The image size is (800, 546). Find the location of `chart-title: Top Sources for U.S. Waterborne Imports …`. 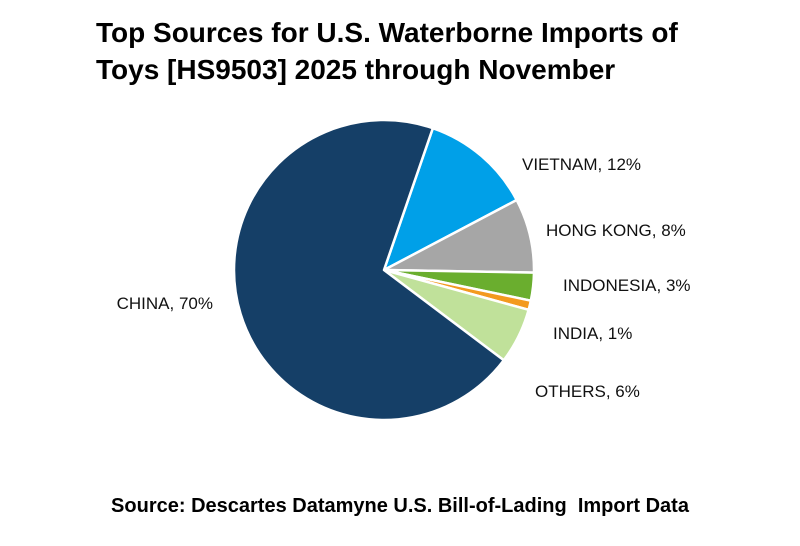

chart-title: Top Sources for U.S. Waterborne Imports … is located at coordinates (436, 51).